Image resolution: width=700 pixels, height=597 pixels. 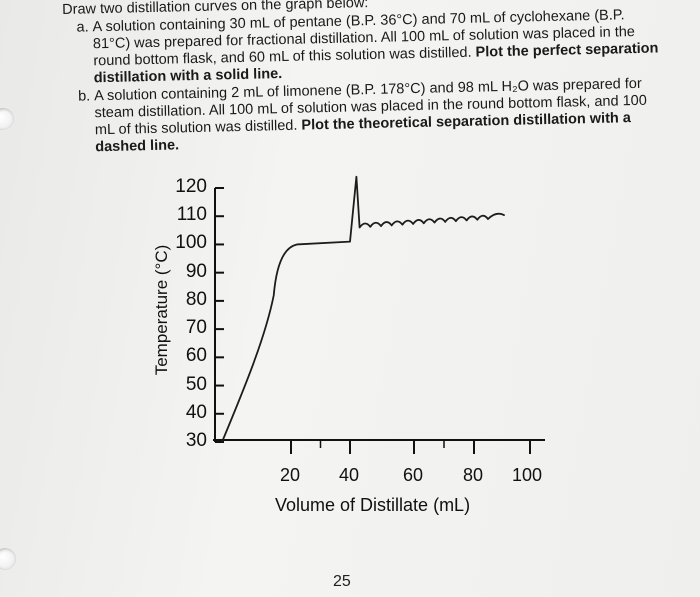 What do you see at coordinates (527, 475) in the screenshot?
I see `x-tick-label: 100` at bounding box center [527, 475].